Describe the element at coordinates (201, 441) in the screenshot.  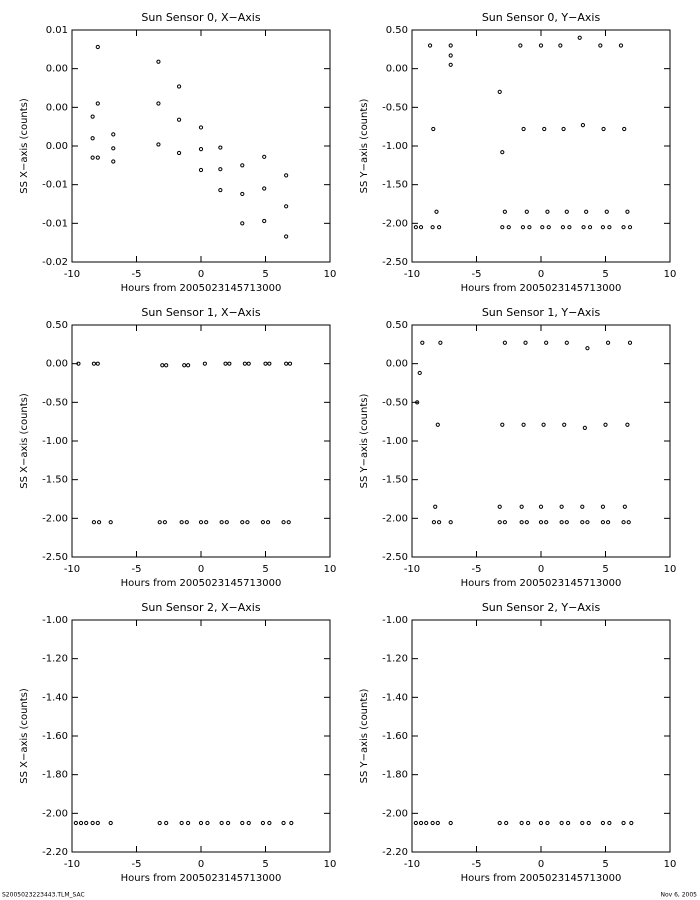
I see `plot-frame` at that location.